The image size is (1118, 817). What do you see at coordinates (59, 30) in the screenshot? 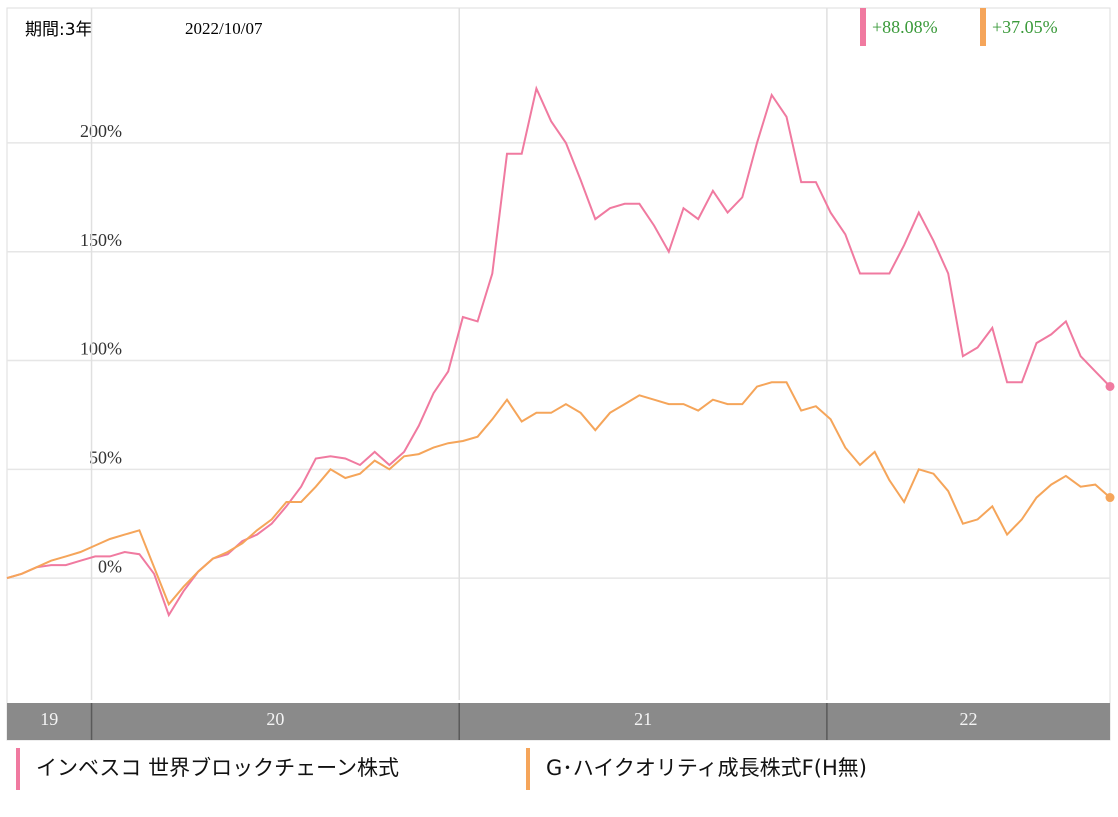
I see `period-label: 期間:3年` at bounding box center [59, 30].